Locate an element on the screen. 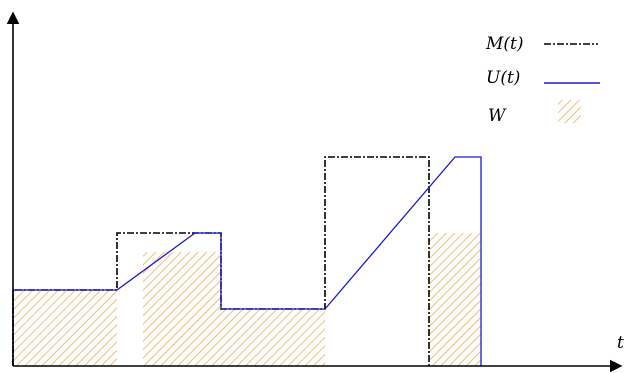 This screenshot has height=373, width=644. legend-label-m: M(t) is located at coordinates (504, 44).